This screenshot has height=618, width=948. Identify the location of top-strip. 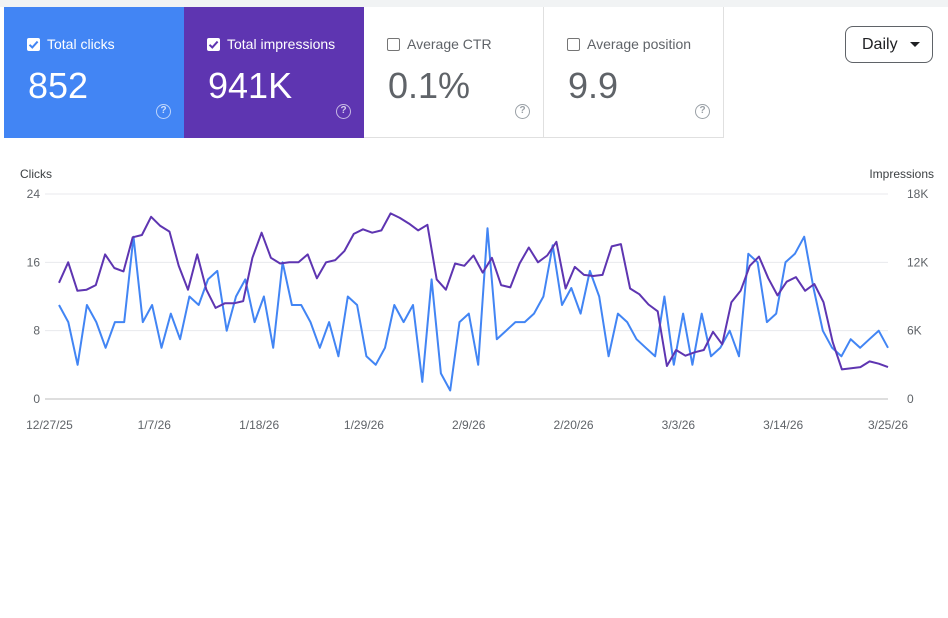
(474, 3).